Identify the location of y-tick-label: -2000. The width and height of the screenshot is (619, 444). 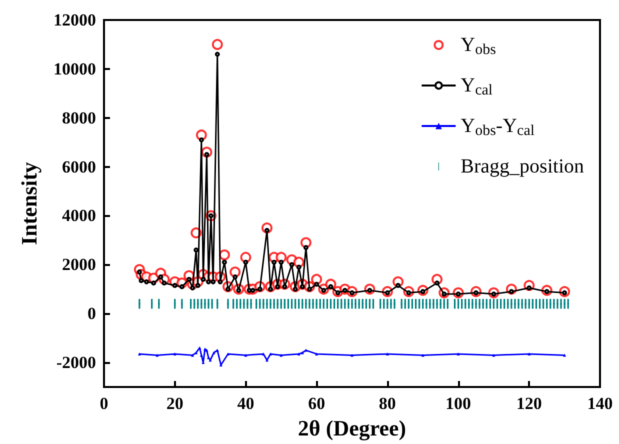
(76, 362).